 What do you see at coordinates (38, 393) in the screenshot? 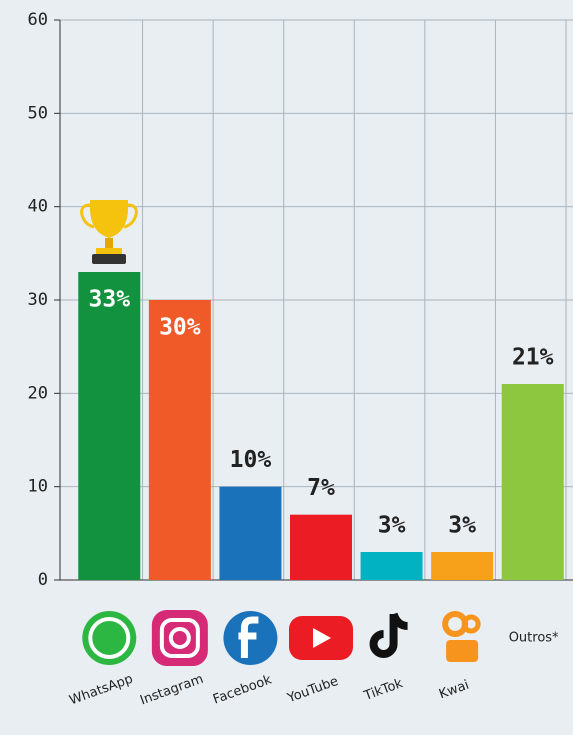
I see `y-tick-label: 20` at bounding box center [38, 393].